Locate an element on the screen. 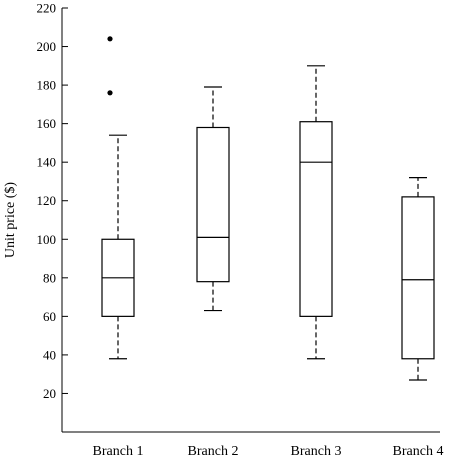 The image size is (450, 460). y-tick-label: 40 is located at coordinates (49, 354).